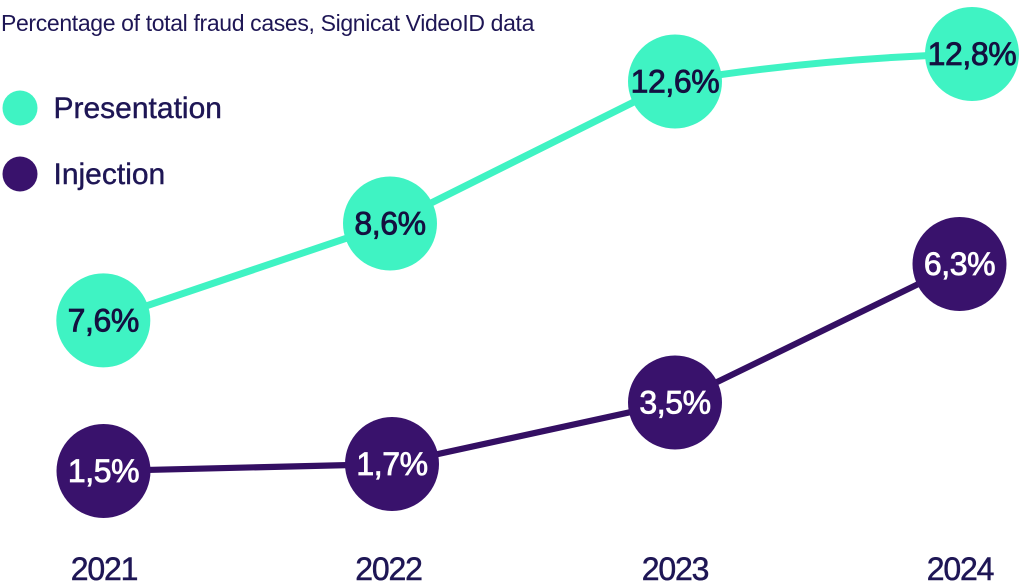 The image size is (1024, 584). What do you see at coordinates (674, 403) in the screenshot?
I see `svg-text: 3,5%` at bounding box center [674, 403].